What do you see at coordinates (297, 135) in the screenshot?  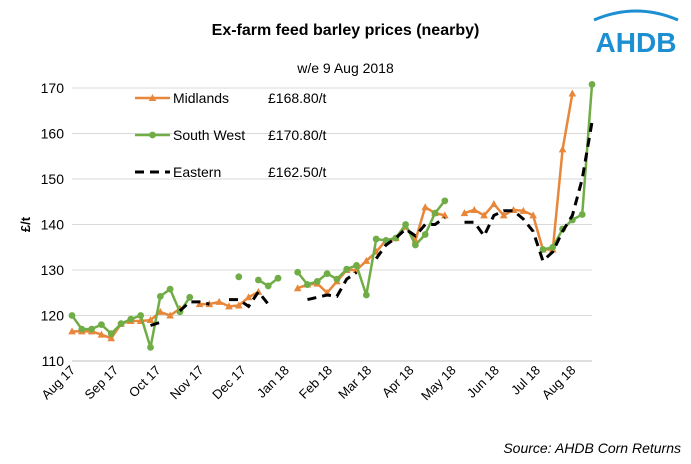 I see `legend-value: £170.80/t` at bounding box center [297, 135].